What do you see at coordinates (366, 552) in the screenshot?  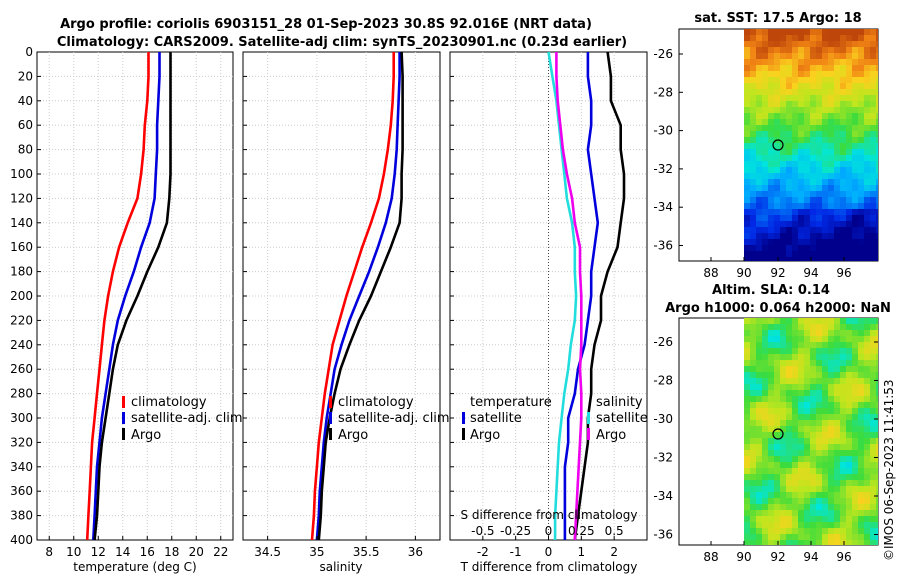 I see `x-tick-label: 35.5` at bounding box center [366, 552].